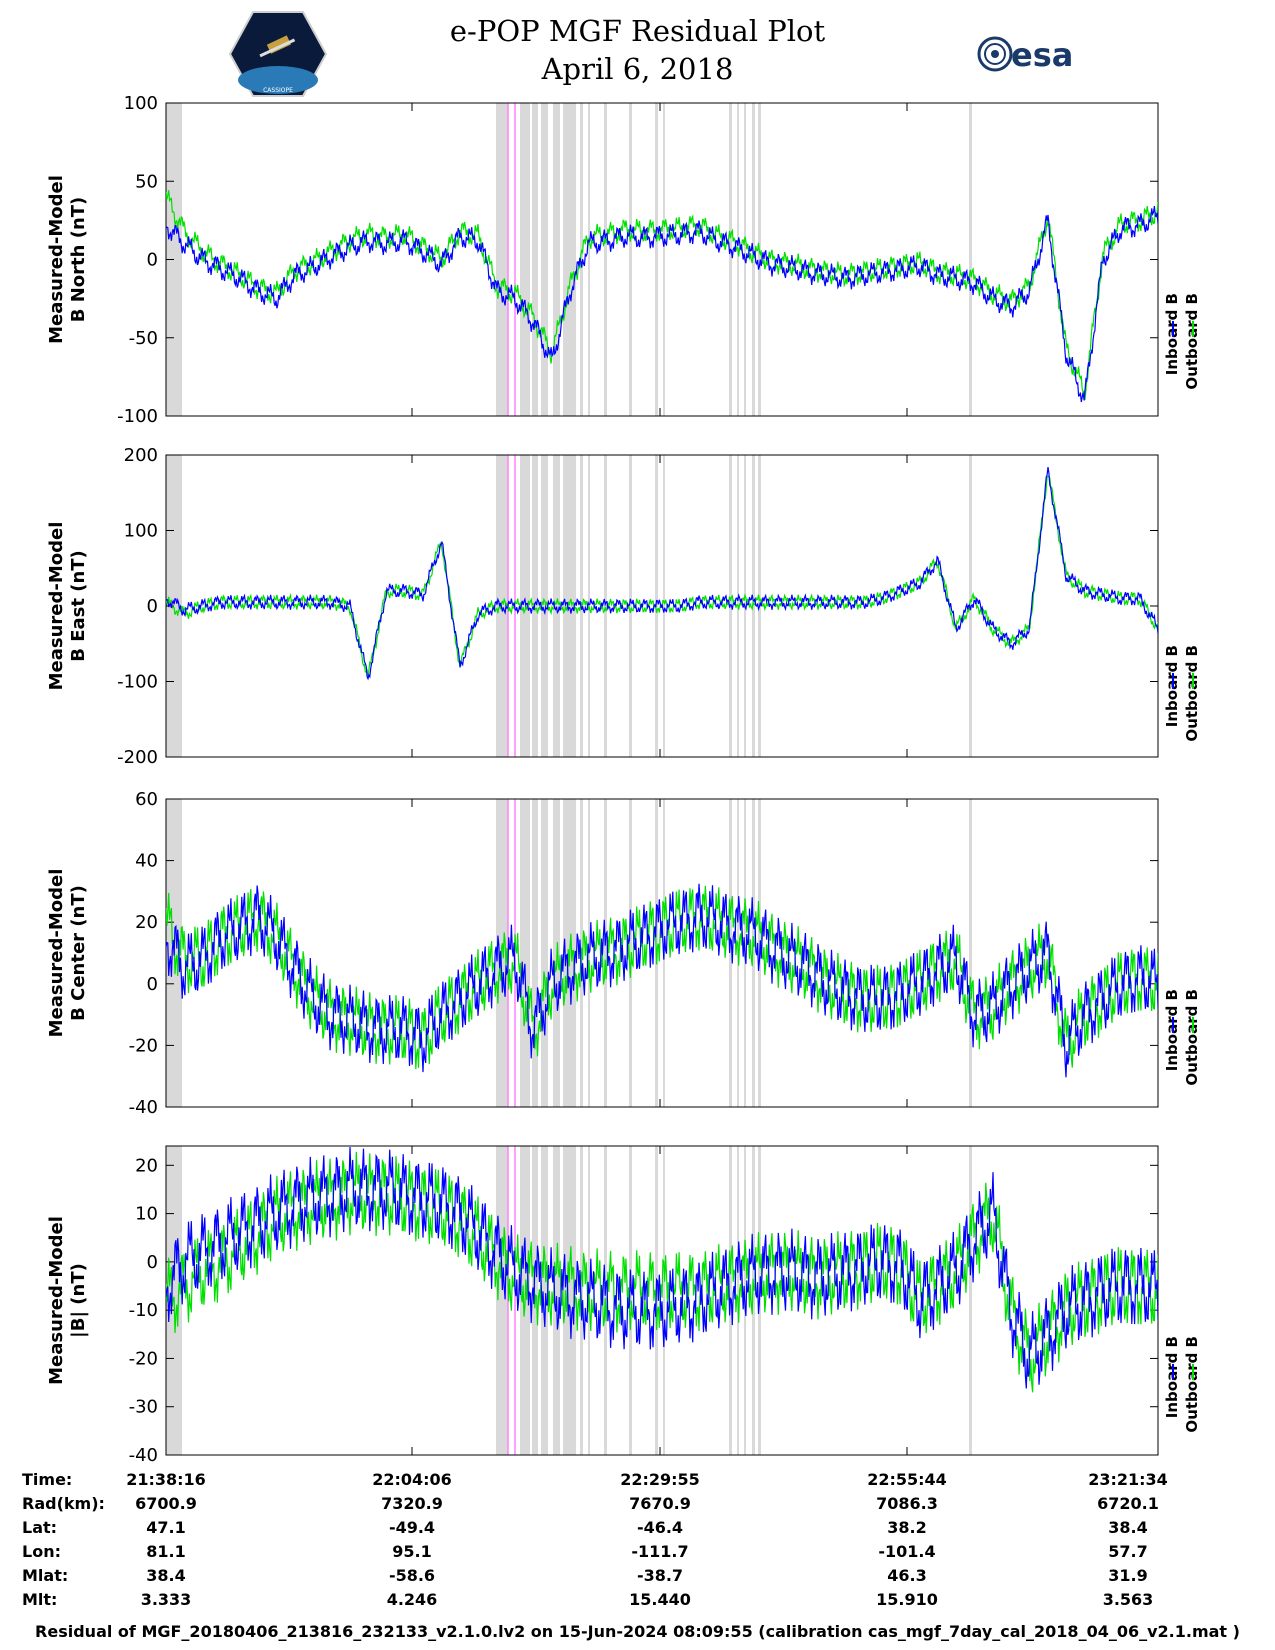 Image resolution: width=1275 pixels, height=1650 pixels. I want to click on info-cell: 22:29:55, so click(660, 1479).